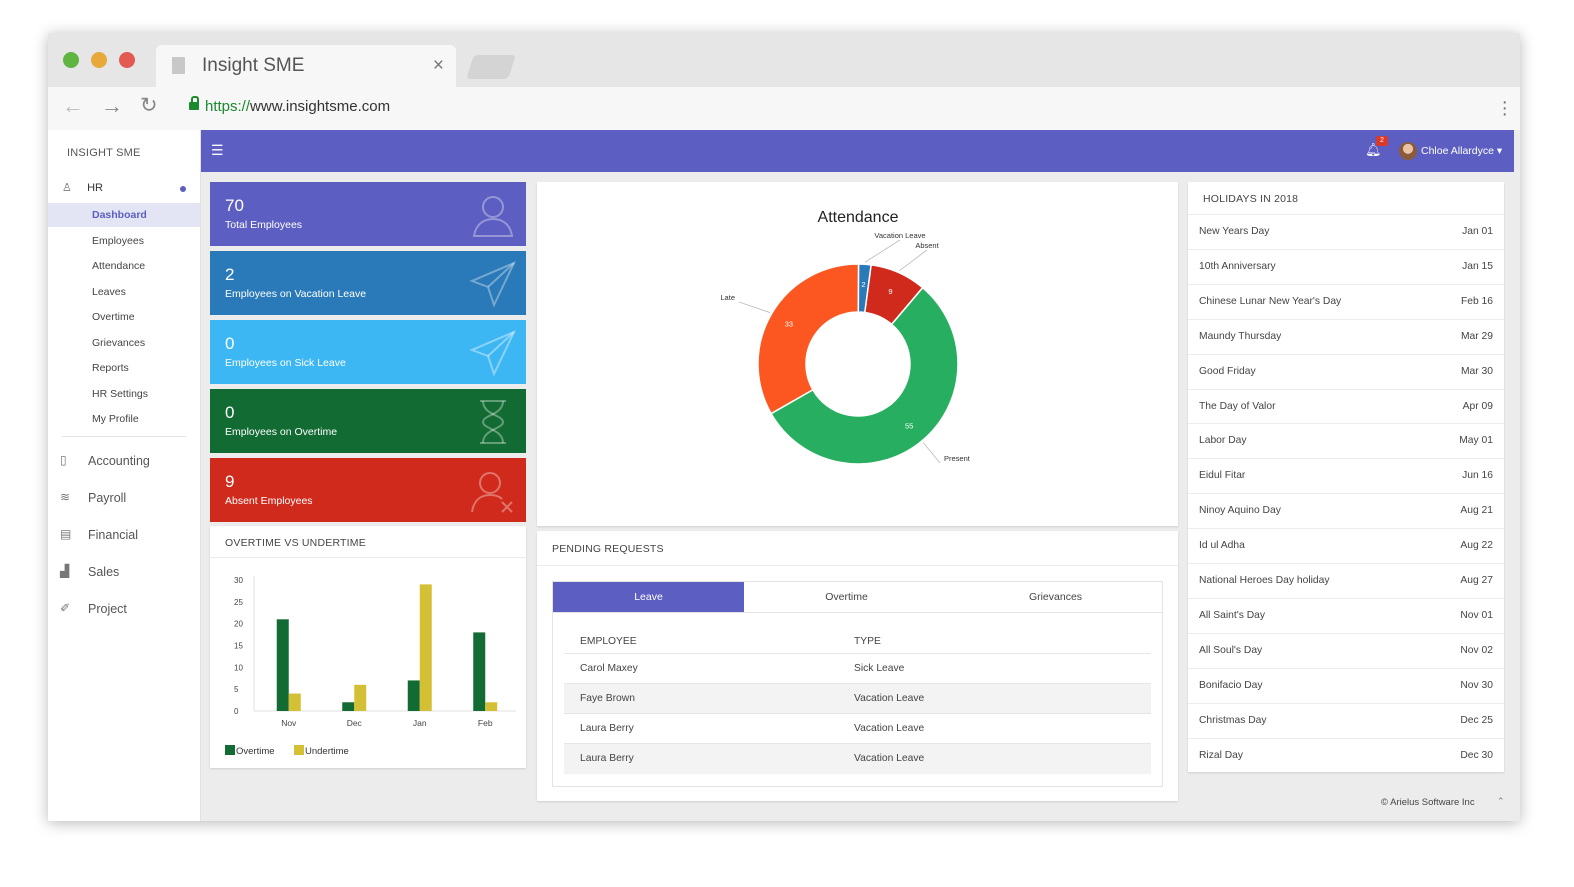  What do you see at coordinates (1462, 151) in the screenshot?
I see `user-menu: Chloe Allardyce ▾` at bounding box center [1462, 151].